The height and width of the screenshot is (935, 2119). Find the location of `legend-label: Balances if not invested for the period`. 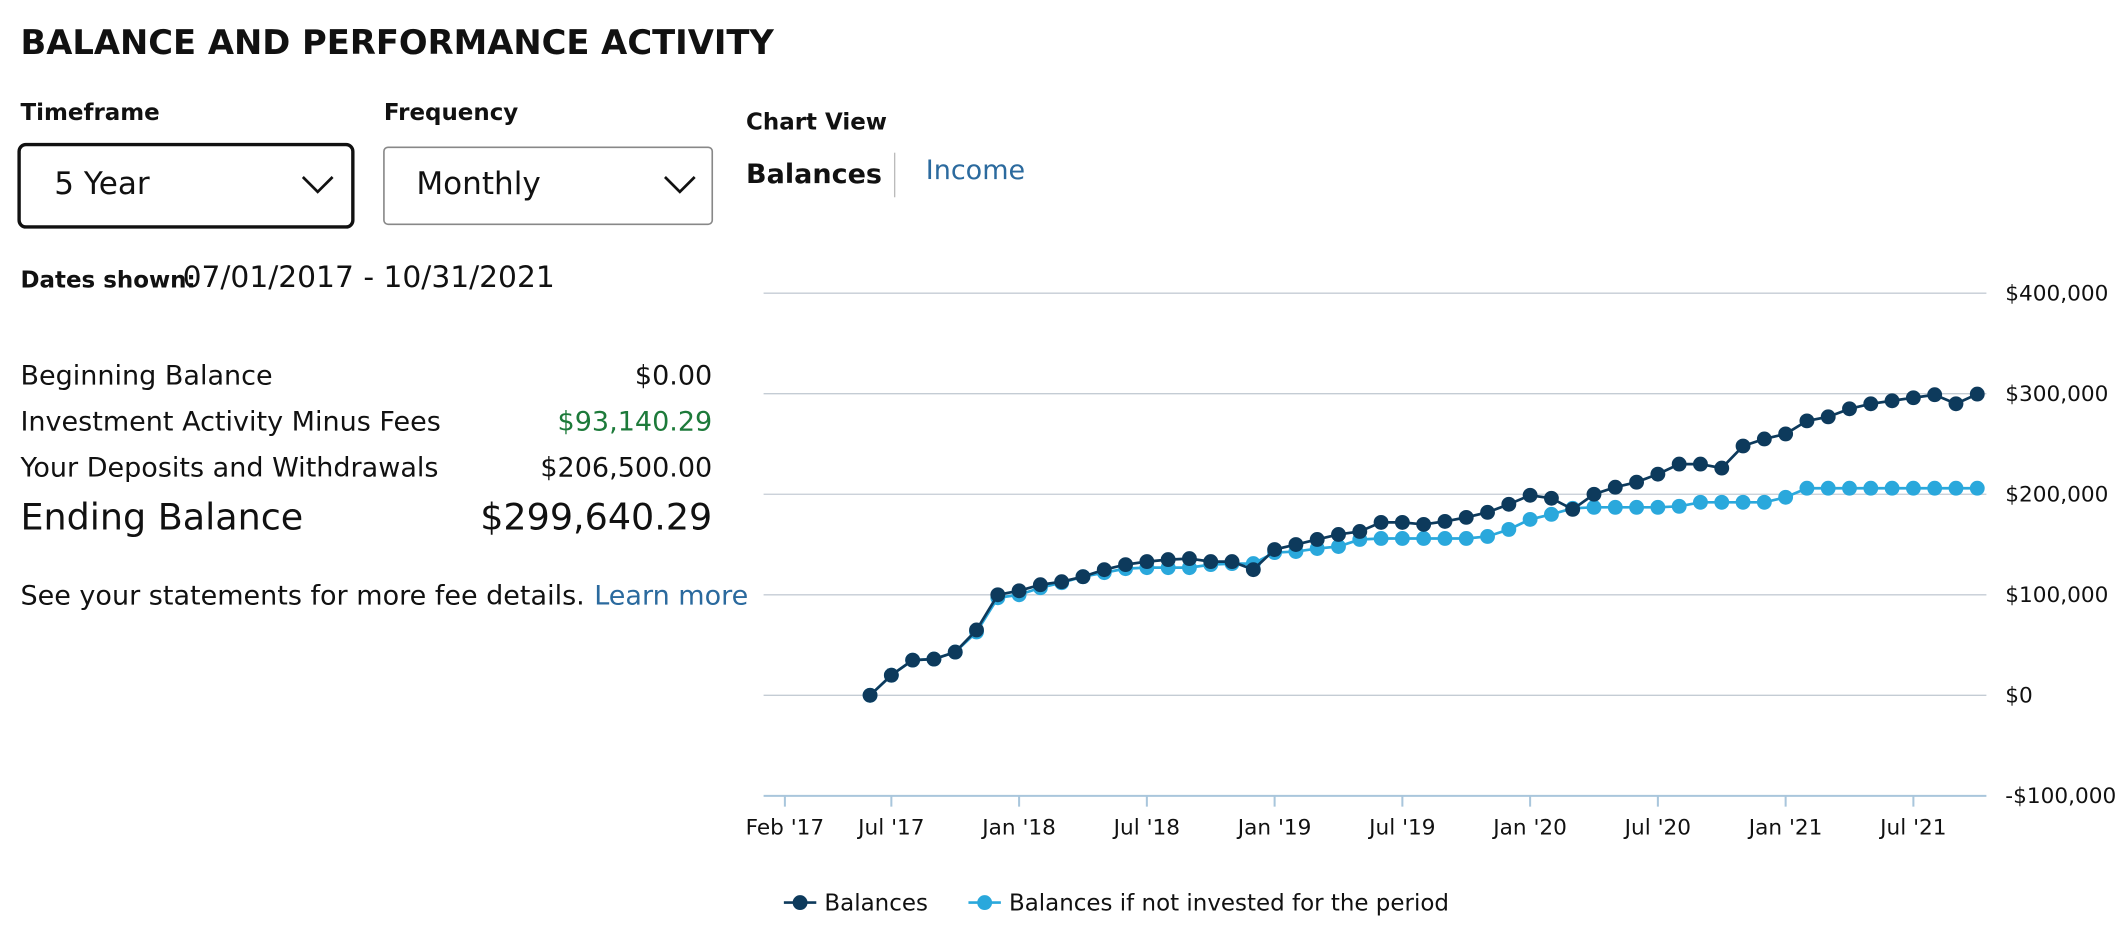

legend-label: Balances if not invested for the period is located at coordinates (1229, 903).